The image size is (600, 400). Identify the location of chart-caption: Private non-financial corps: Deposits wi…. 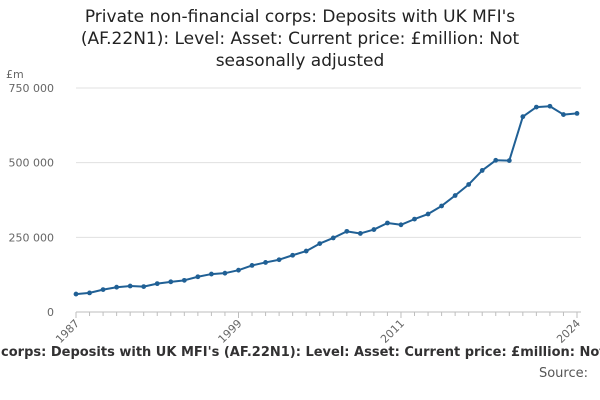
(300, 352).